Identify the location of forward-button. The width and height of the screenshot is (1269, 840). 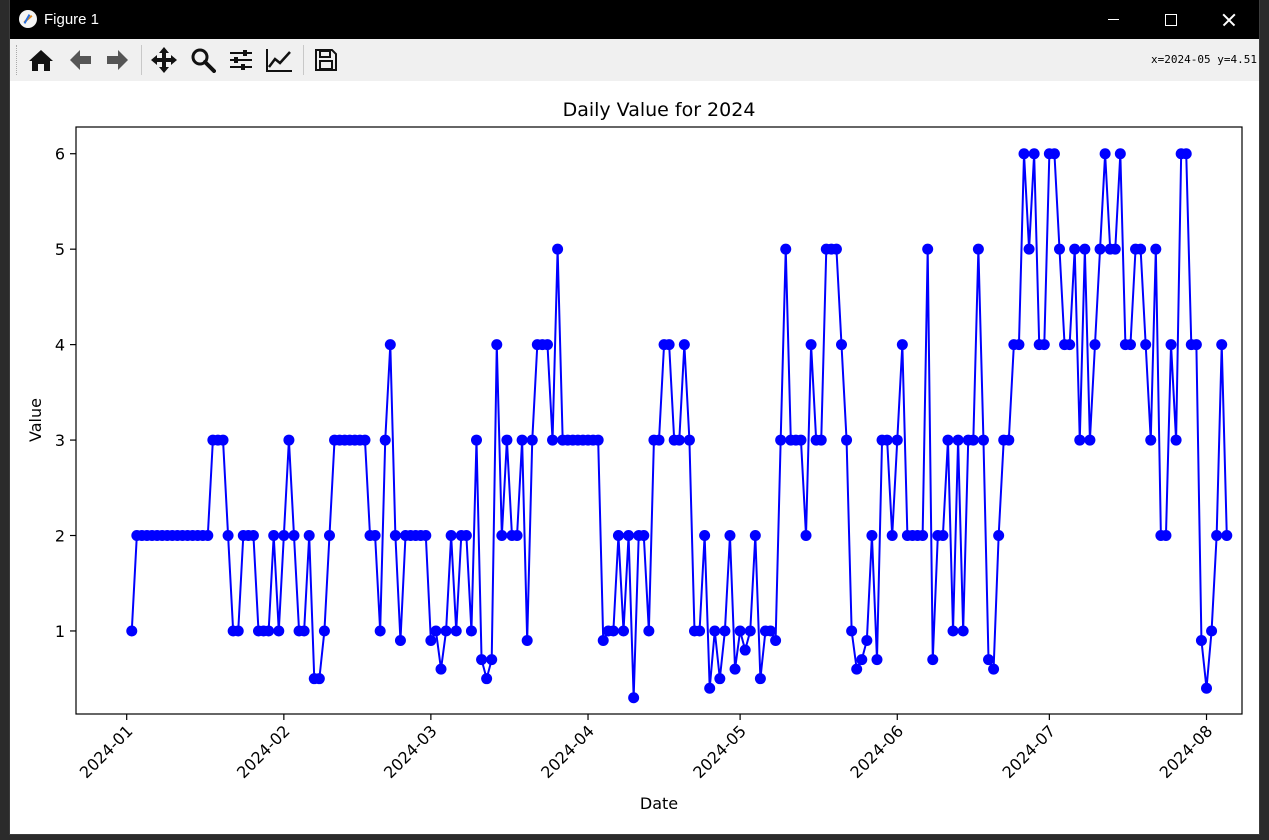
(118, 60).